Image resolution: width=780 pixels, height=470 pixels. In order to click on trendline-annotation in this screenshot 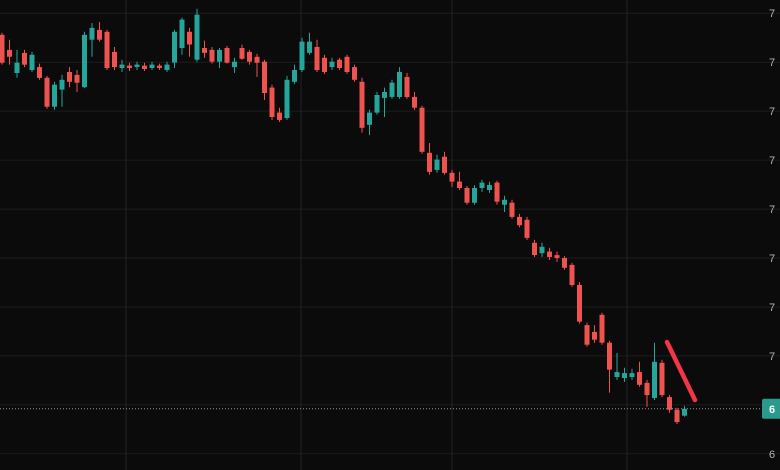, I will do `click(681, 371)`.